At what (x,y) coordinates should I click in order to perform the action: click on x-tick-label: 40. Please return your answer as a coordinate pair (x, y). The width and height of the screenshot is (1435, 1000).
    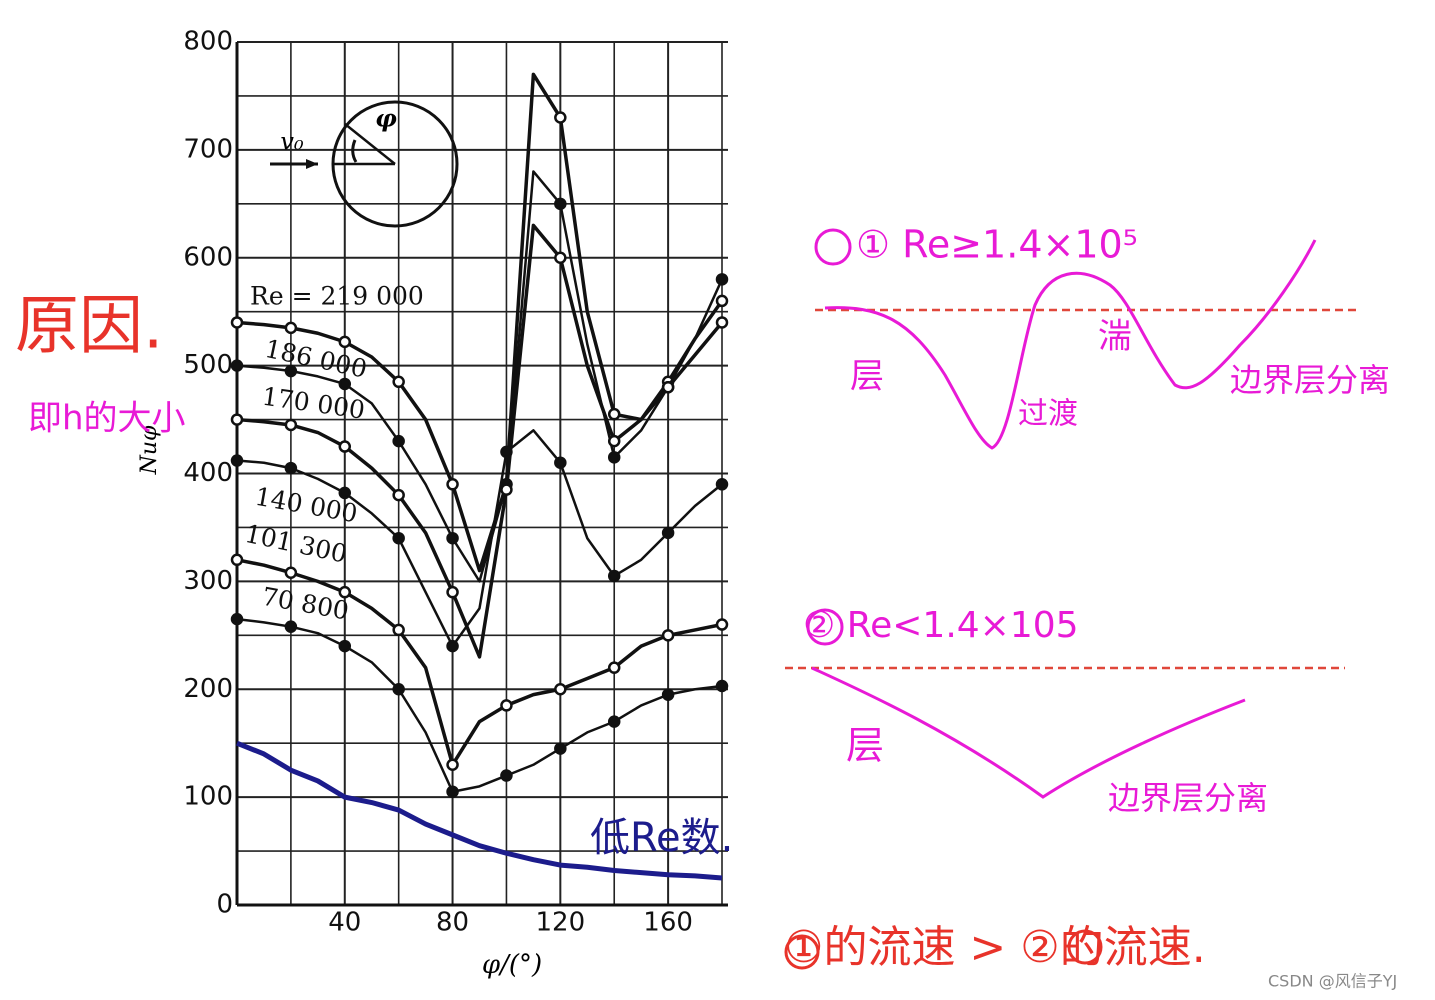
    Looking at the image, I should click on (344, 923).